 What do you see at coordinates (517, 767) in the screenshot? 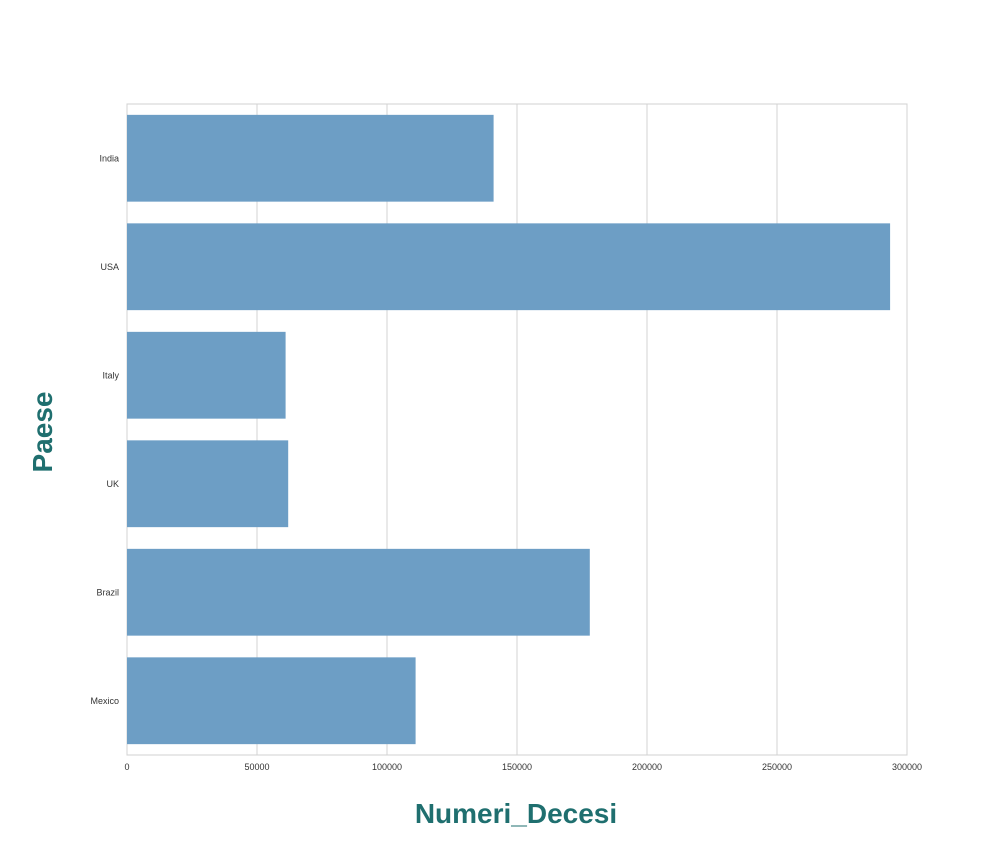
I see `x-tick-label: 150000` at bounding box center [517, 767].